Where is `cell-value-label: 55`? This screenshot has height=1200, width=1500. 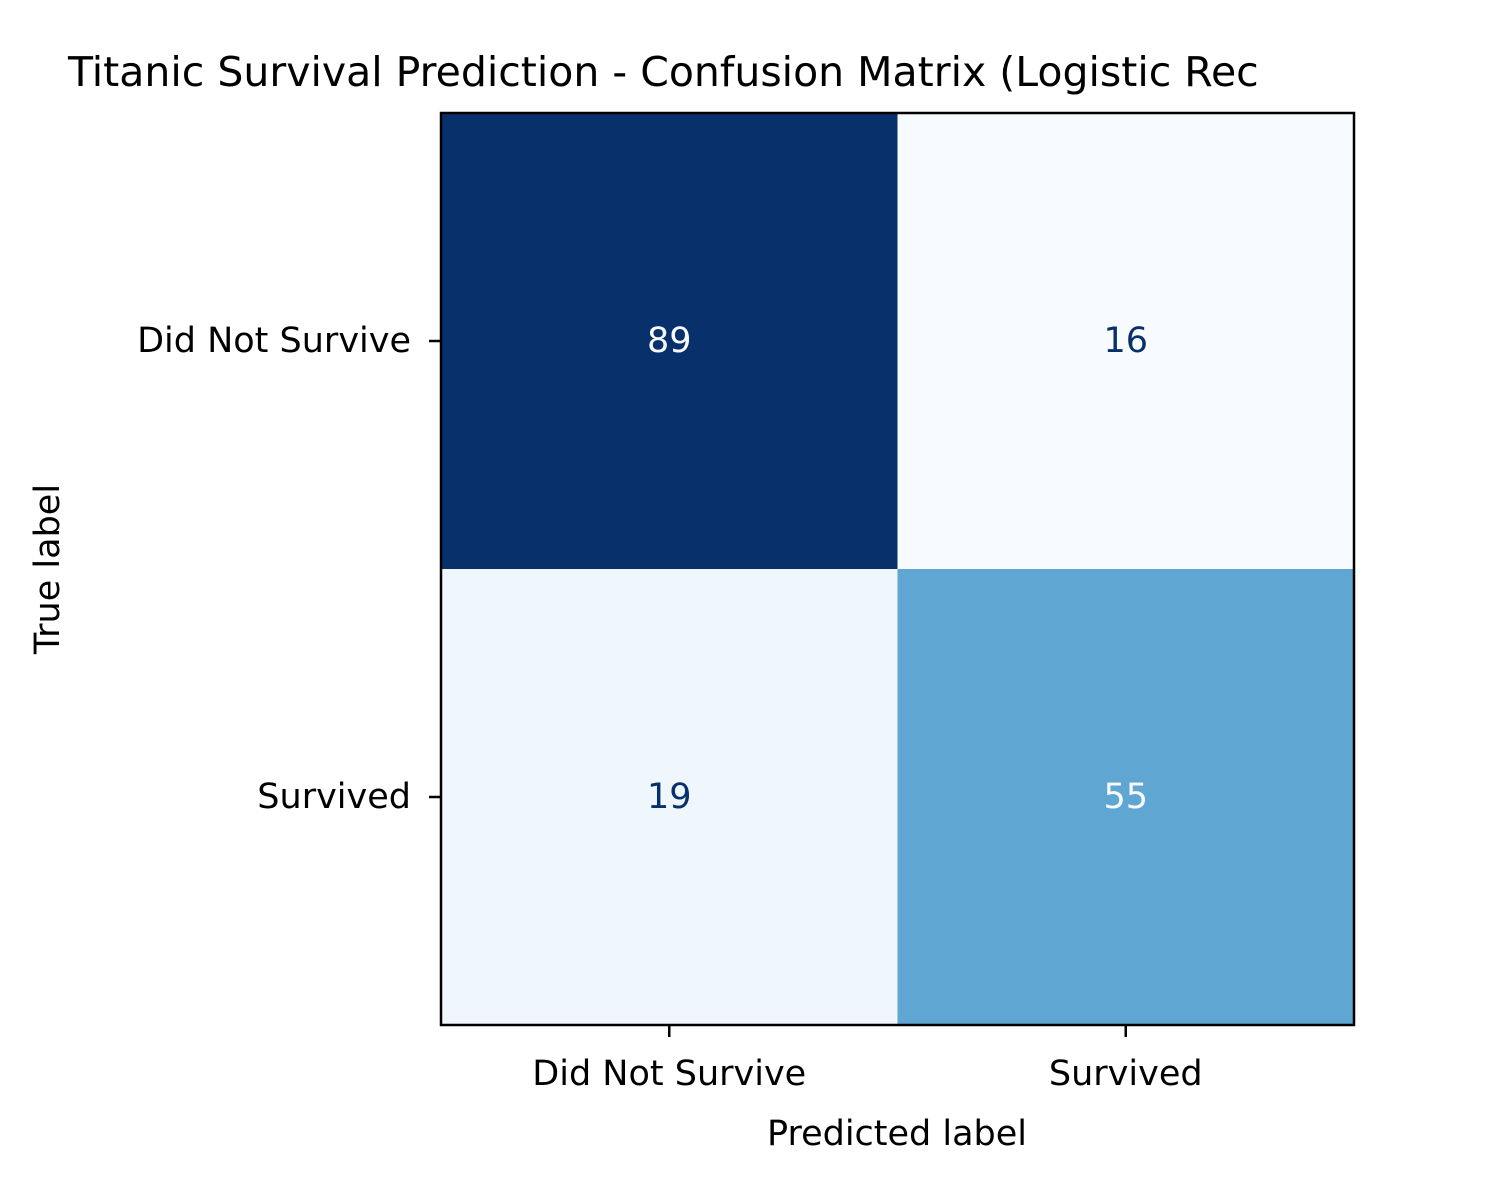 cell-value-label: 55 is located at coordinates (1125, 797).